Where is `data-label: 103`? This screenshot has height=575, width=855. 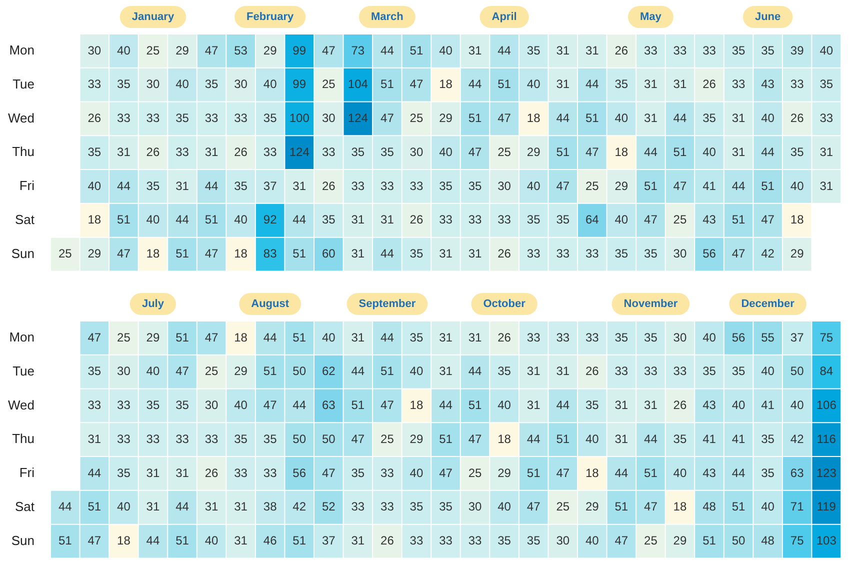 data-label: 103 is located at coordinates (826, 541).